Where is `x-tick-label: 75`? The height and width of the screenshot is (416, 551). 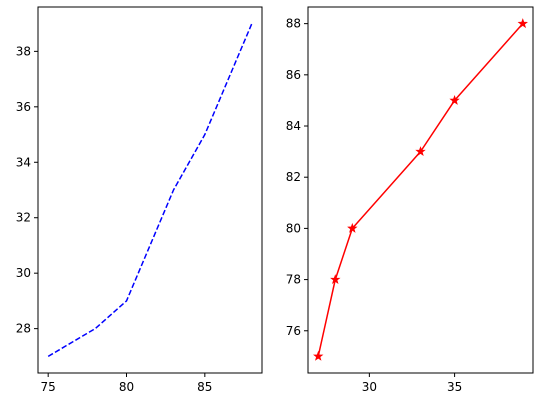 x-tick-label: 75 is located at coordinates (48, 387).